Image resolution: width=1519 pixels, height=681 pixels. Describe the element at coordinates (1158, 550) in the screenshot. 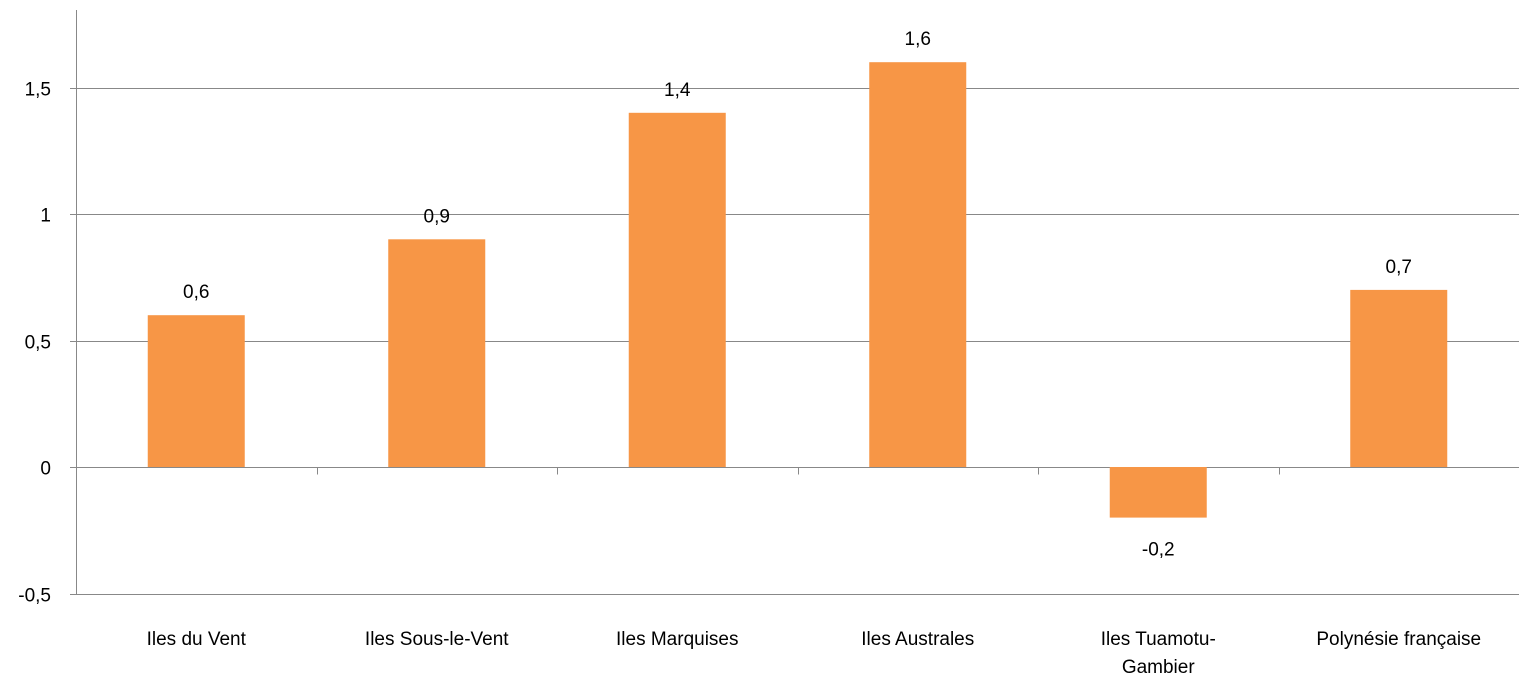

I see `data-label: -0,2` at that location.